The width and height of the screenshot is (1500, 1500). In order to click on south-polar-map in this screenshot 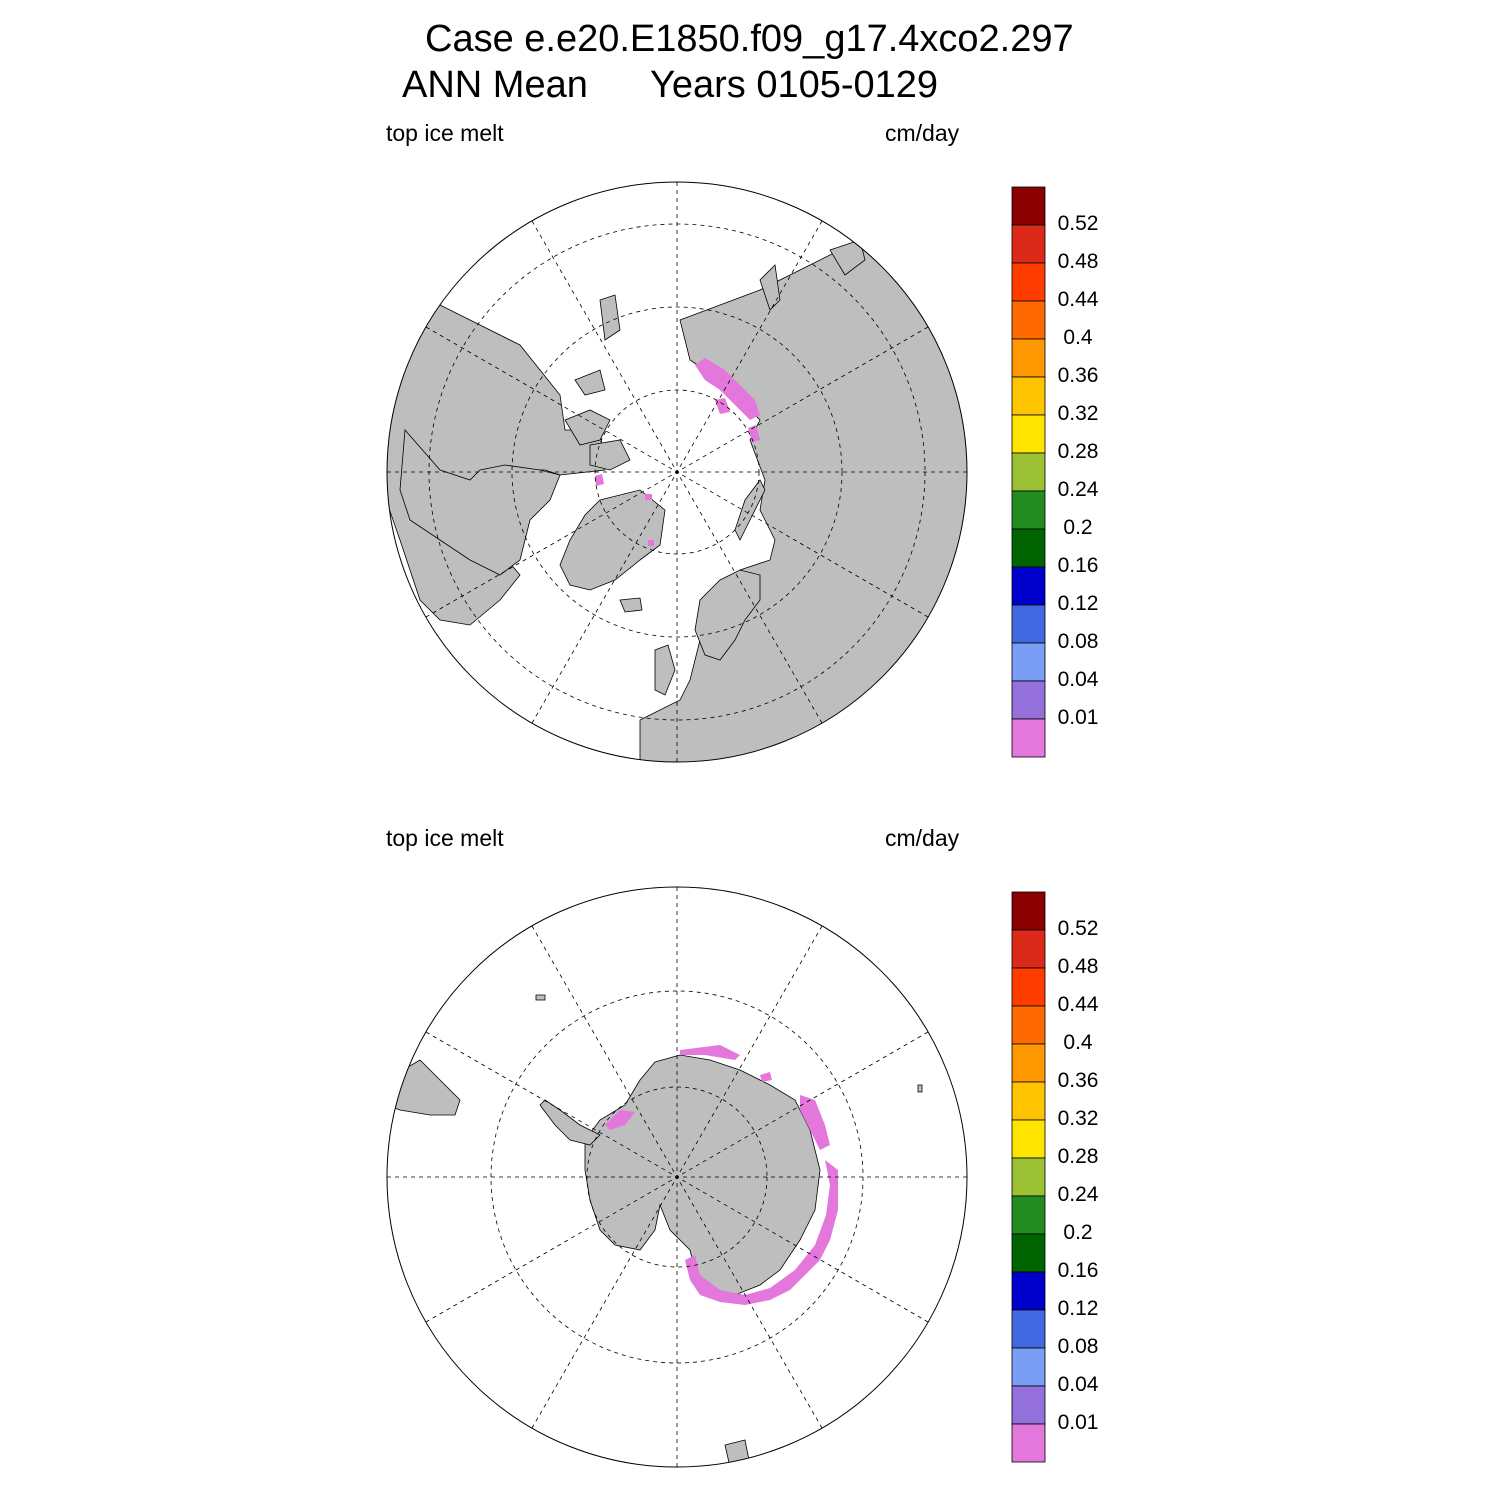, I will do `click(655, 1230)`.